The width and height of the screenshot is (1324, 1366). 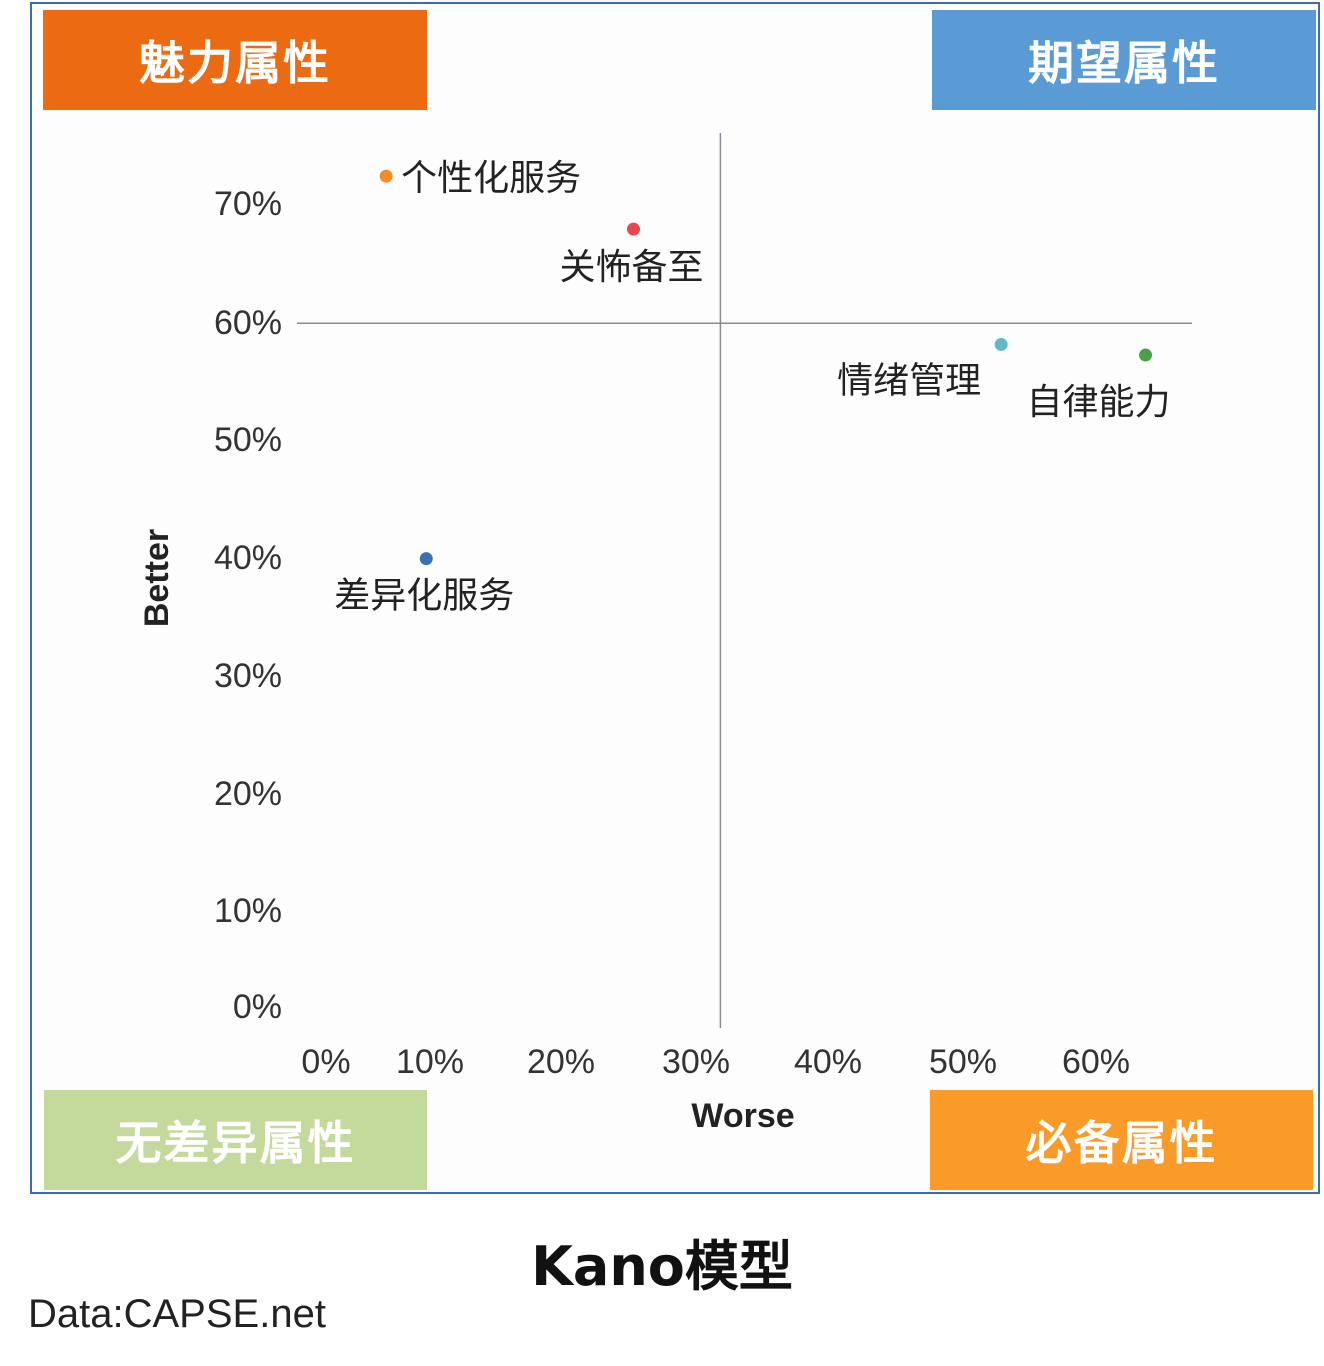 I want to click on data-point-label: 差异化服务, so click(x=424, y=595).